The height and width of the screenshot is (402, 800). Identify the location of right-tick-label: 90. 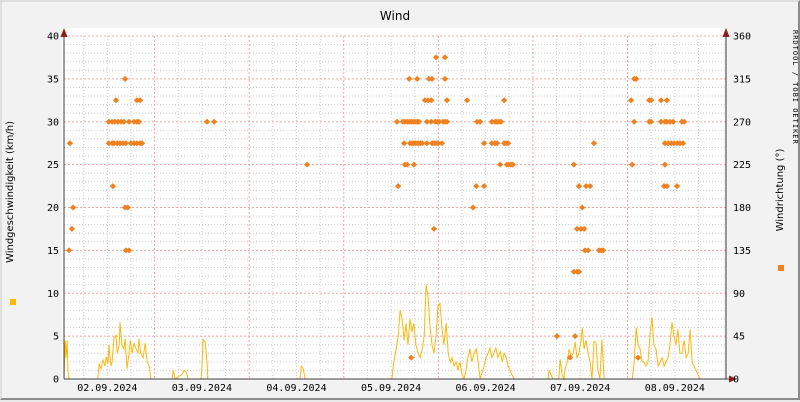
(739, 294).